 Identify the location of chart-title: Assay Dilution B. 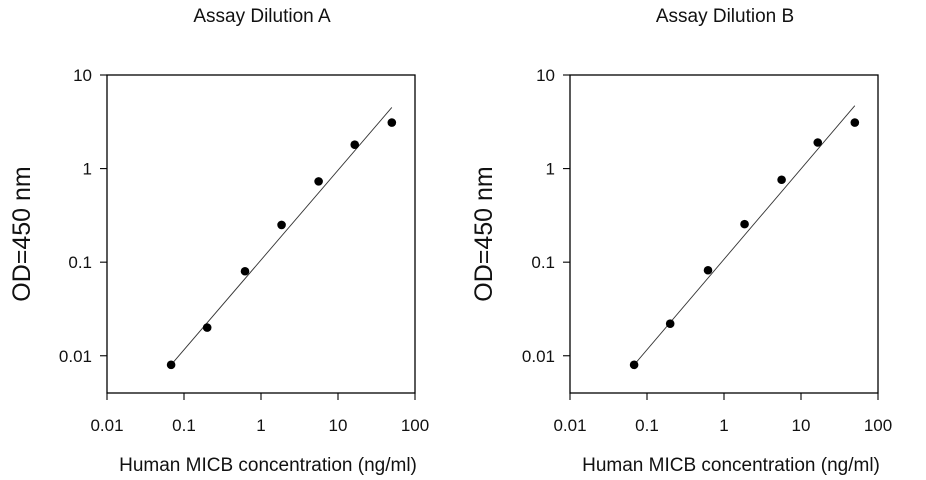
(725, 16).